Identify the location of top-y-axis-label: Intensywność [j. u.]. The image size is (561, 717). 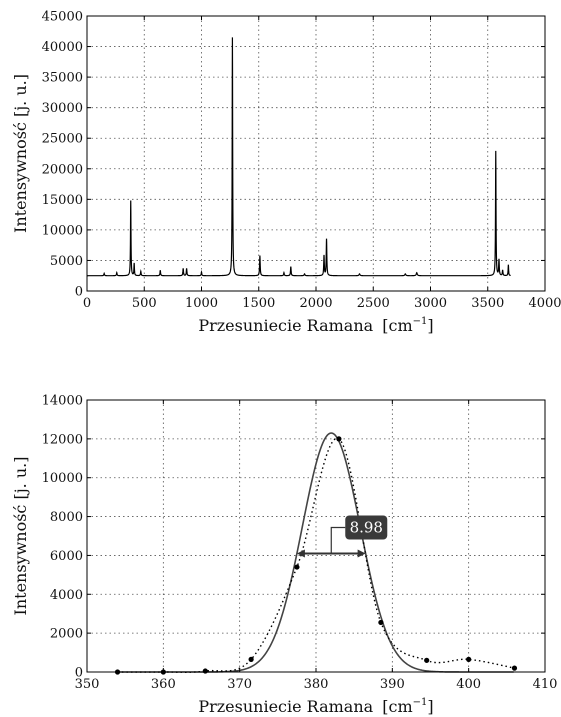
(20, 153).